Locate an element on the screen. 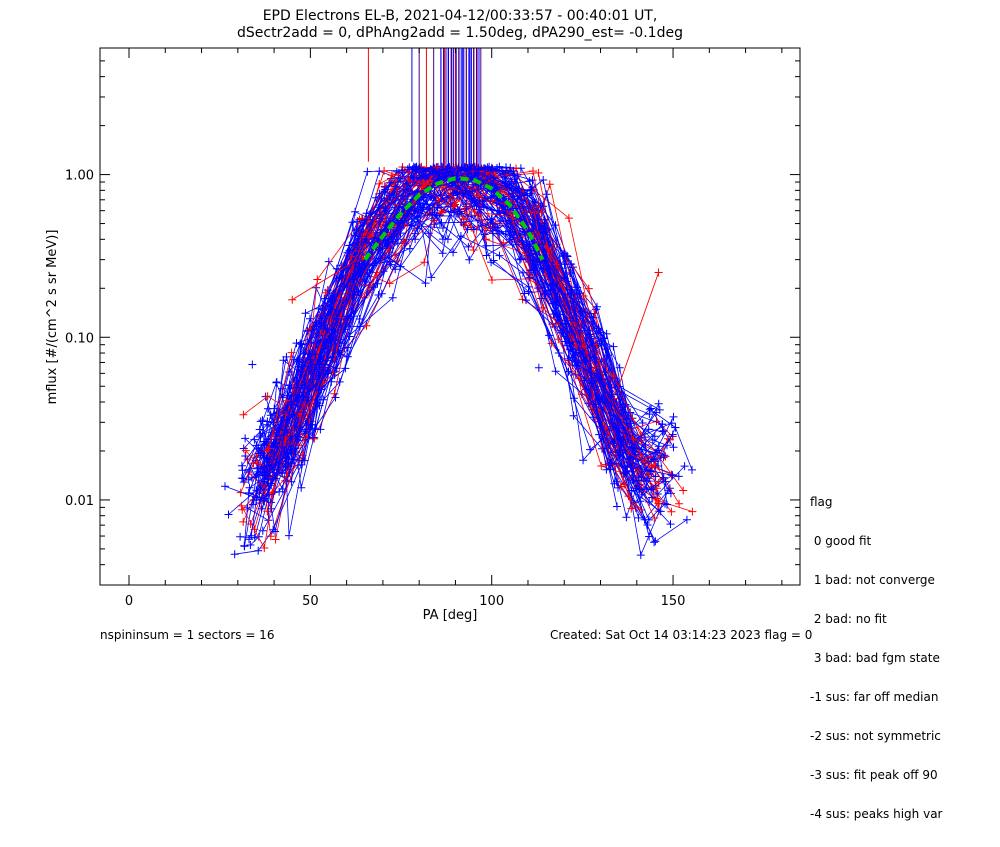  outlier-point is located at coordinates (252, 364).